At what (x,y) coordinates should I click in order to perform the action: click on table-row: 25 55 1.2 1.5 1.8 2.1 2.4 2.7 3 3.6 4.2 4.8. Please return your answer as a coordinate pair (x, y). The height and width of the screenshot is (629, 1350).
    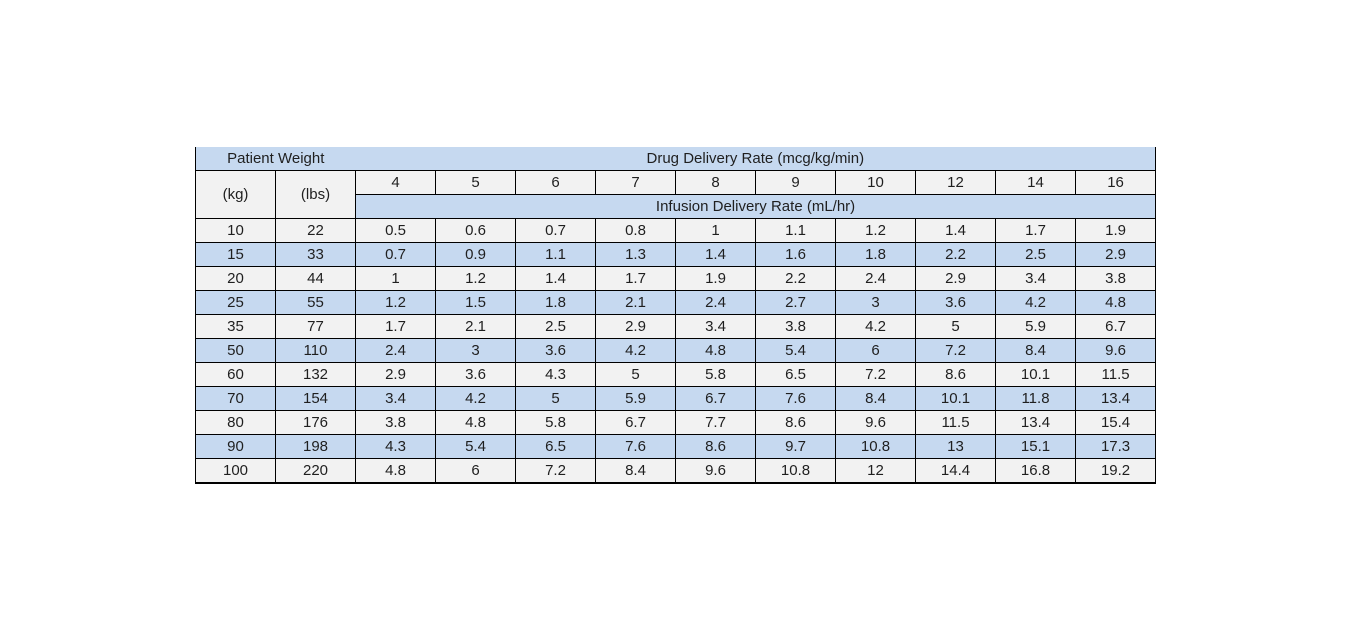
    Looking at the image, I should click on (676, 302).